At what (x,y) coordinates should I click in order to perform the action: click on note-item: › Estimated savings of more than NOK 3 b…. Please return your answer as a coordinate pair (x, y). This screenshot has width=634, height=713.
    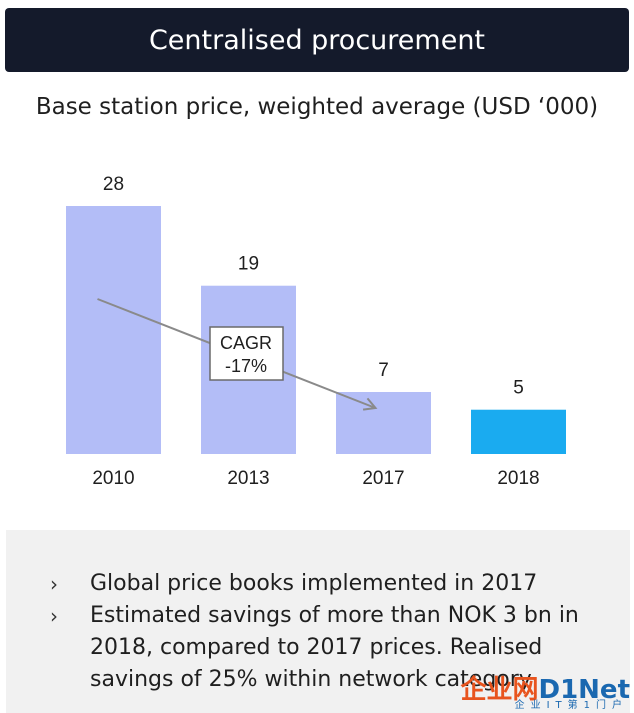
    Looking at the image, I should click on (318, 648).